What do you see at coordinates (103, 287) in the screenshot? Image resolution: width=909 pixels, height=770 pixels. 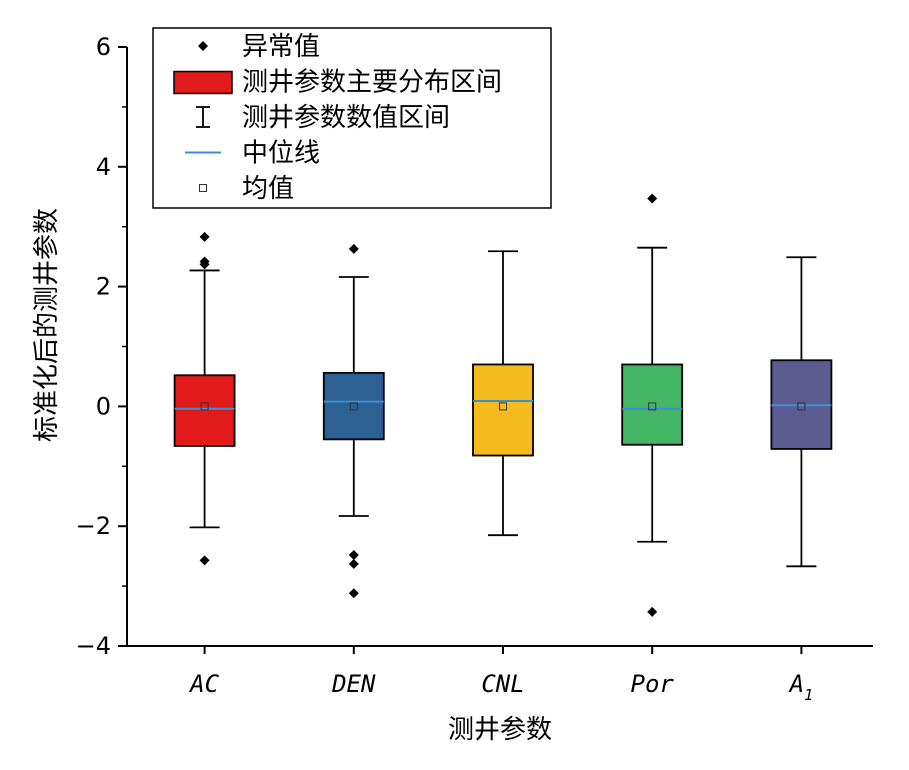 I see `y-tick-label: 2` at bounding box center [103, 287].